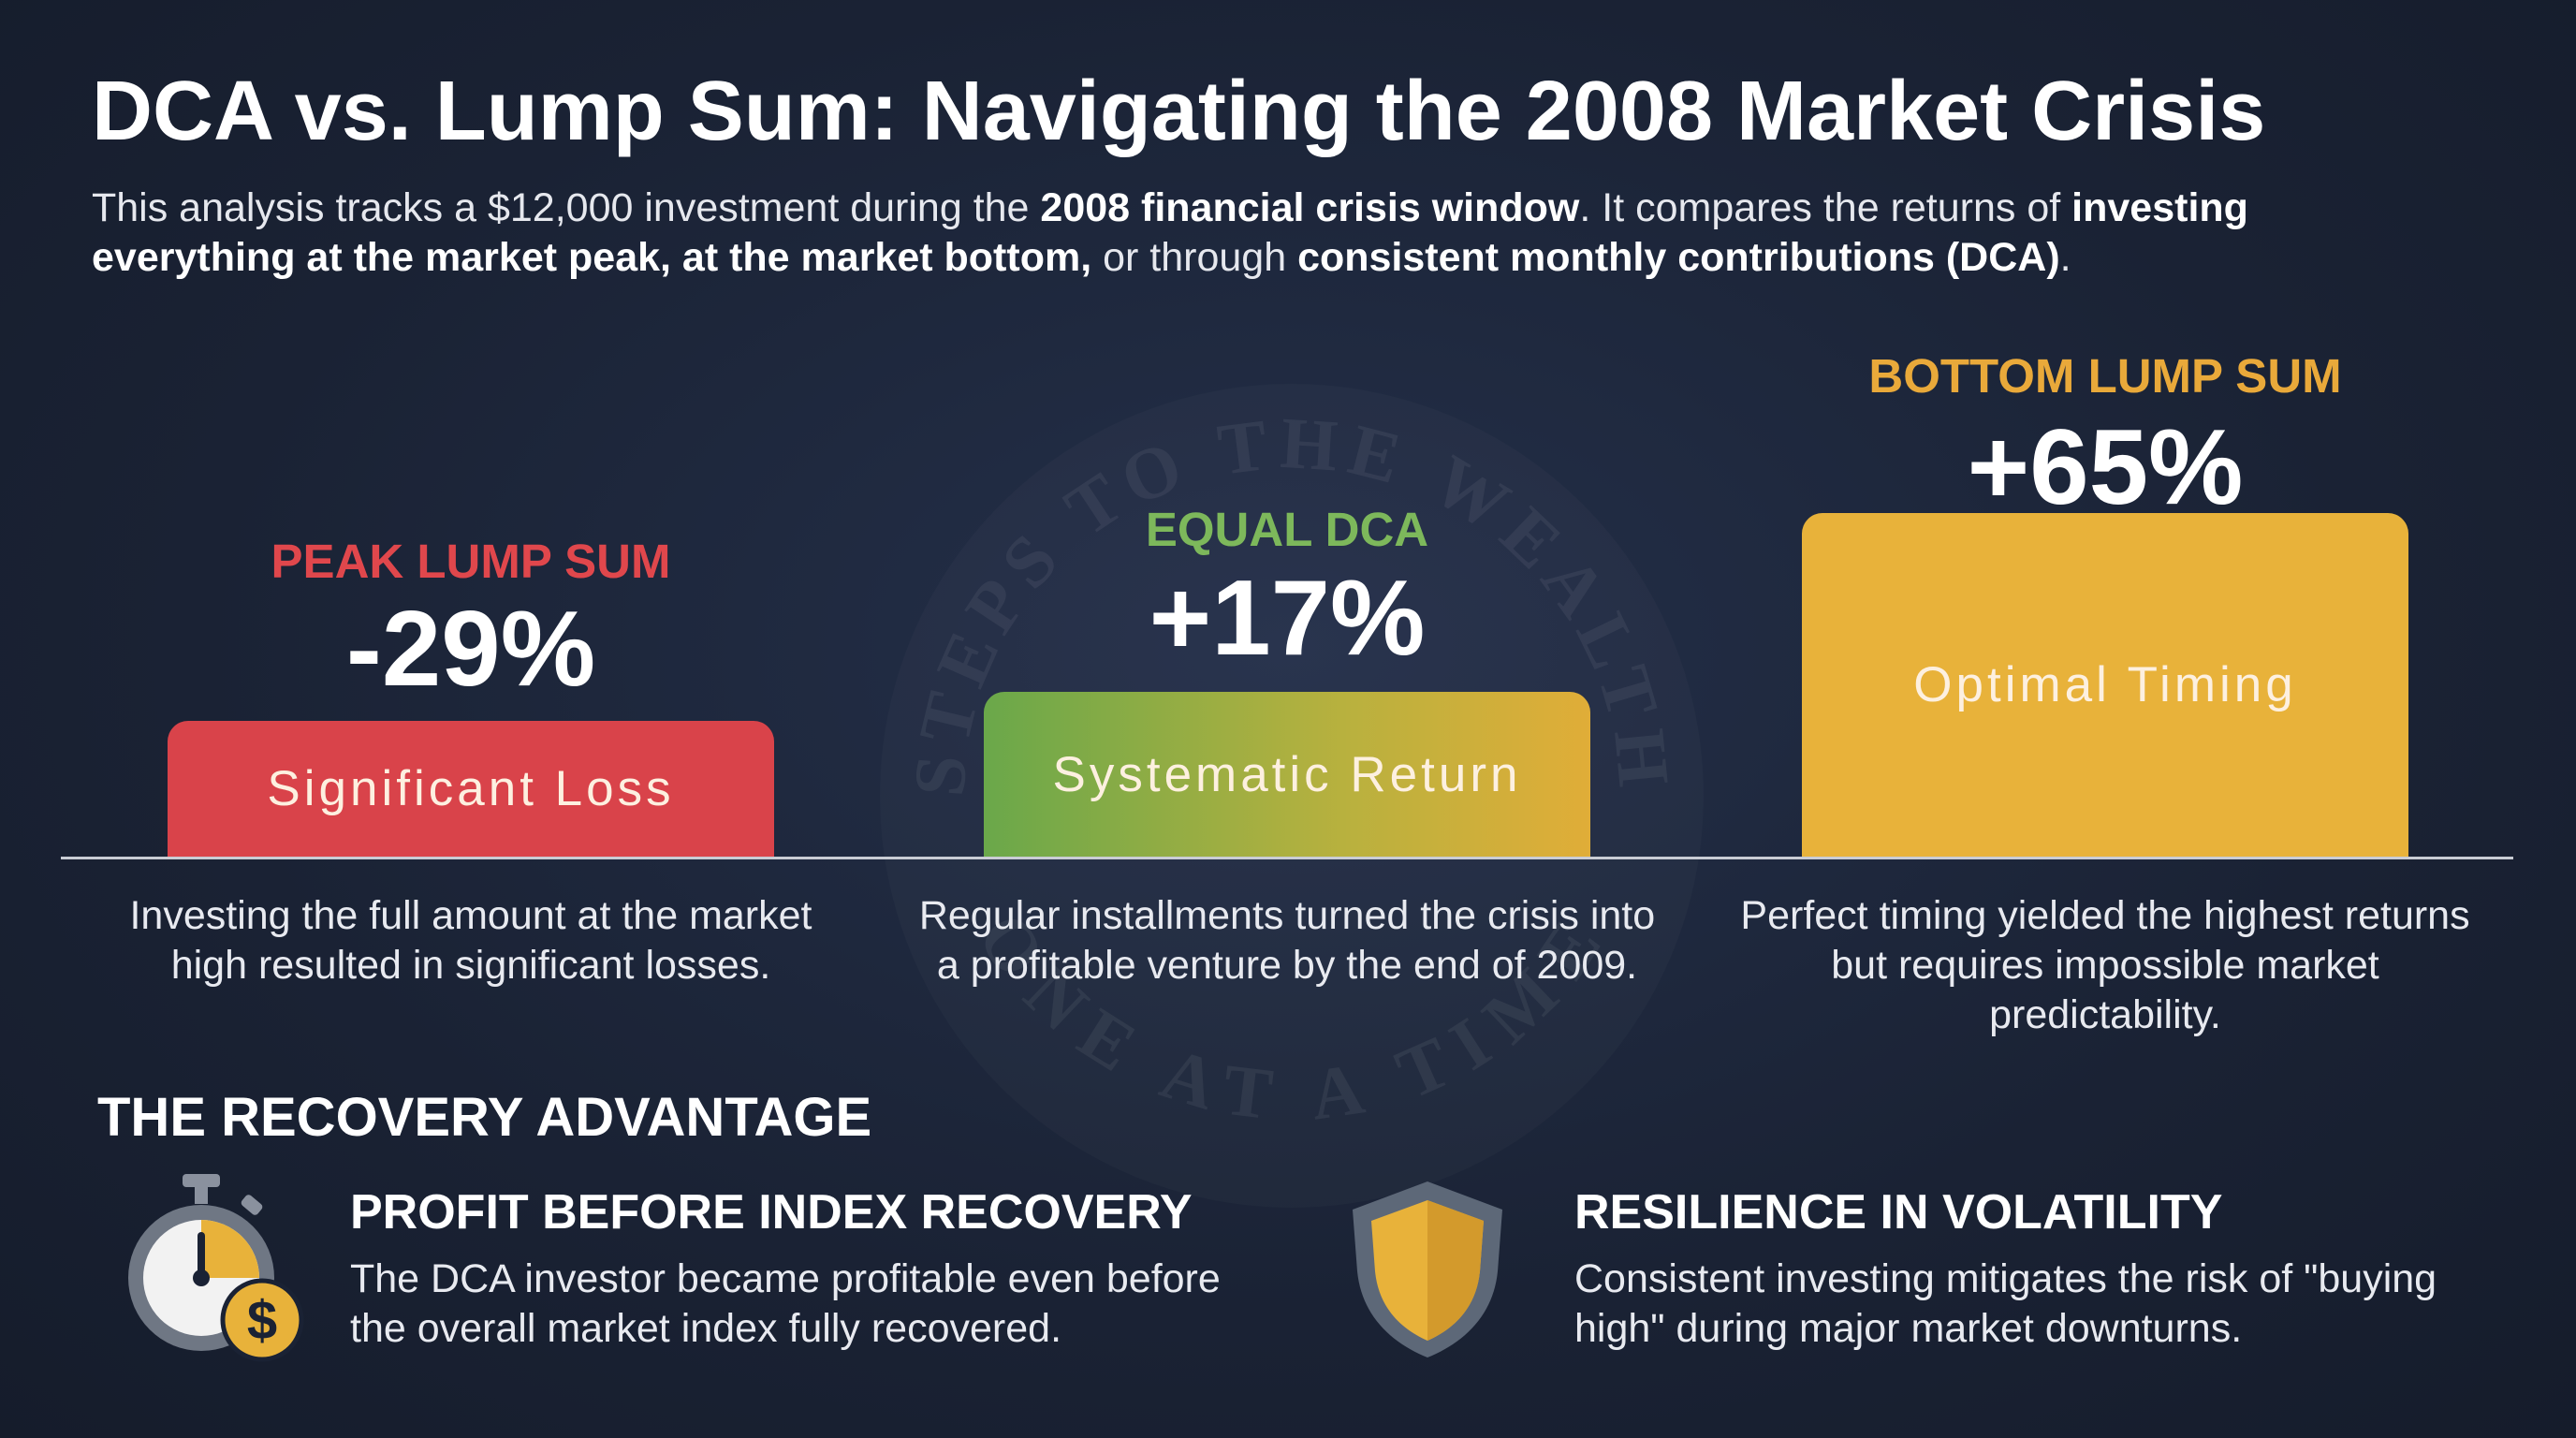 The height and width of the screenshot is (1438, 2576). I want to click on shield-icon, so click(1427, 1269).